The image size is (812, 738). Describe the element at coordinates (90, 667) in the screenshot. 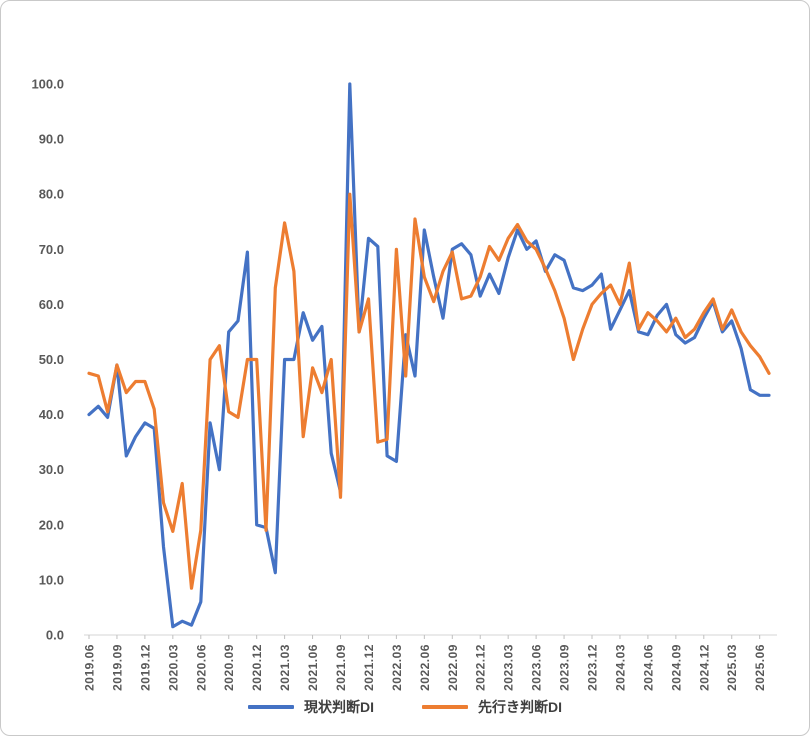

I see `x-tick-label: 2019.06` at that location.